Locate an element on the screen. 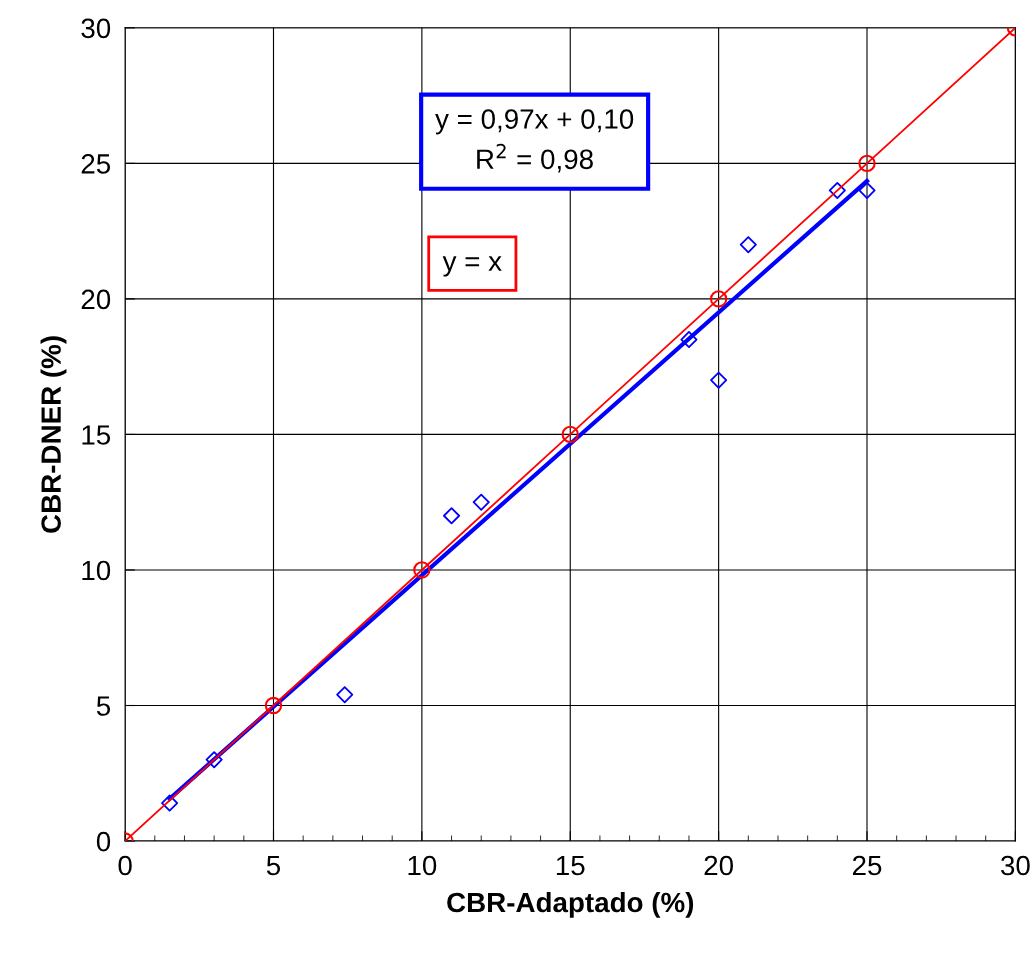 This screenshot has width=1034, height=959. x-tick-label: 25 is located at coordinates (867, 865).